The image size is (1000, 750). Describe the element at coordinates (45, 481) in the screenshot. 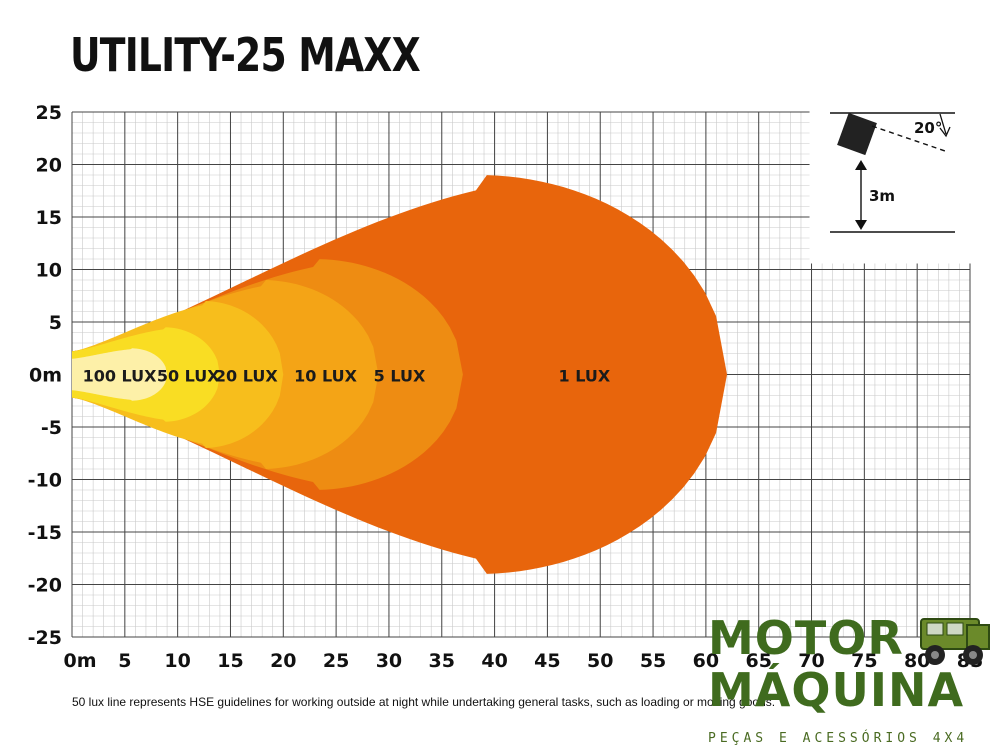

I see `y-tick-label: -10` at that location.